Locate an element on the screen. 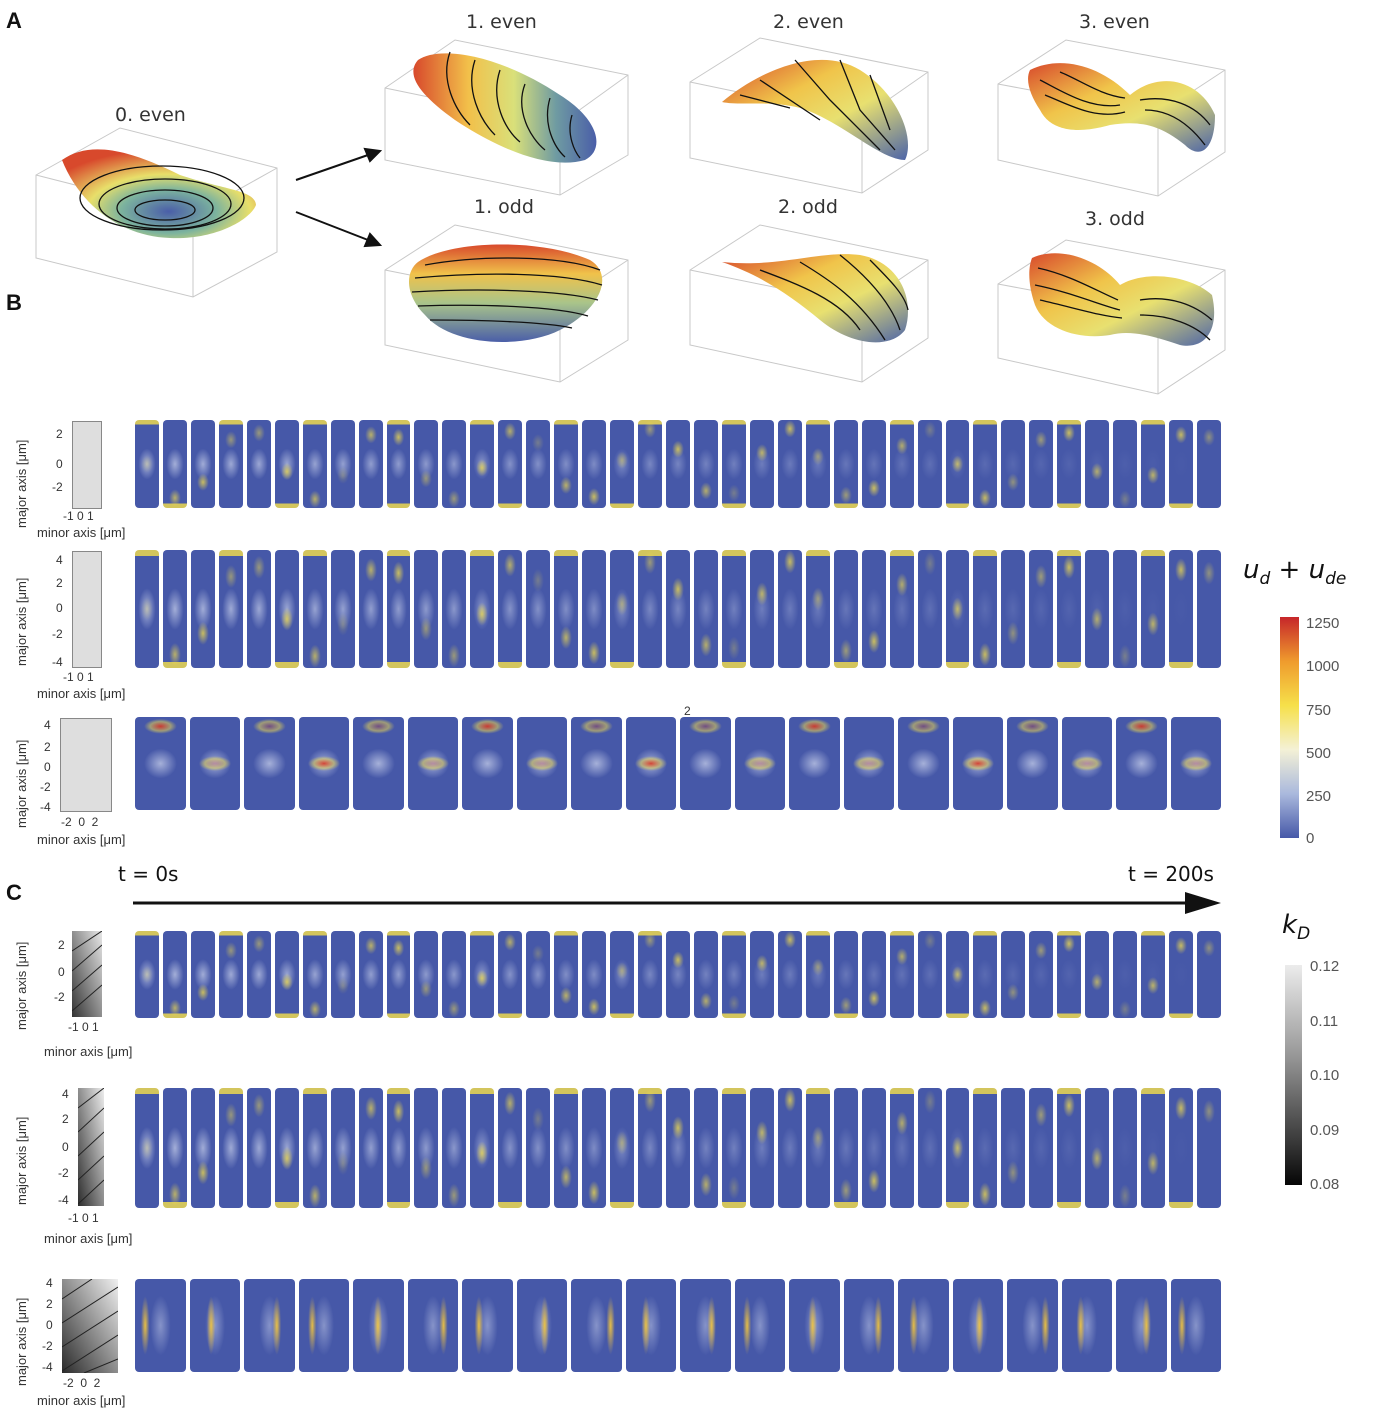 The height and width of the screenshot is (1412, 1379). b3-ytick: 2 is located at coordinates (47, 747).